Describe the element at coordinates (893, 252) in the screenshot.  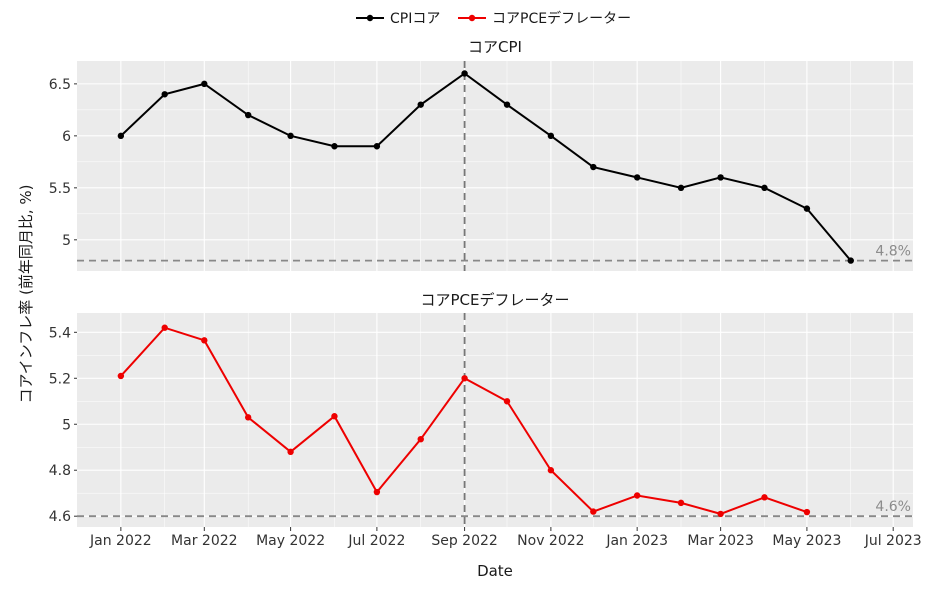
I see `reference-line-label: 4.8%` at that location.